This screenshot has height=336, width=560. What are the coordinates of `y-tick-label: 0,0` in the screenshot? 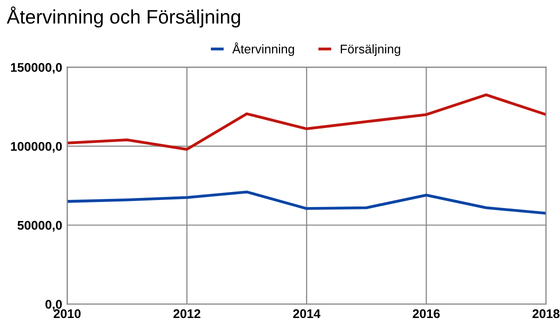 It's located at (53, 305).